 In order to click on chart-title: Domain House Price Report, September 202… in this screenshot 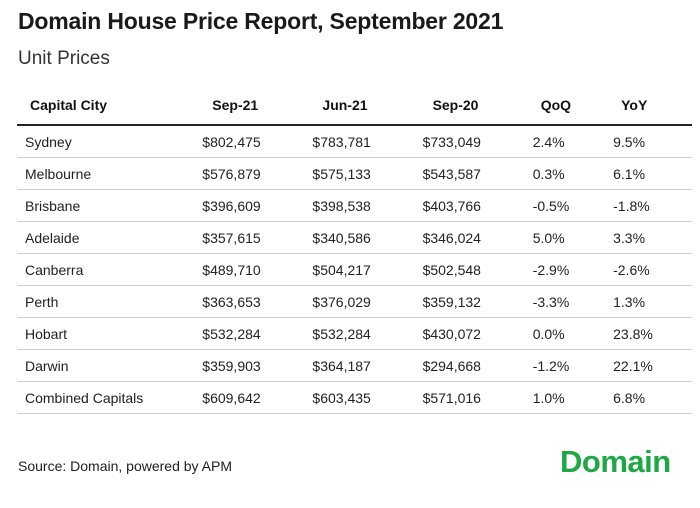, I will do `click(261, 21)`.